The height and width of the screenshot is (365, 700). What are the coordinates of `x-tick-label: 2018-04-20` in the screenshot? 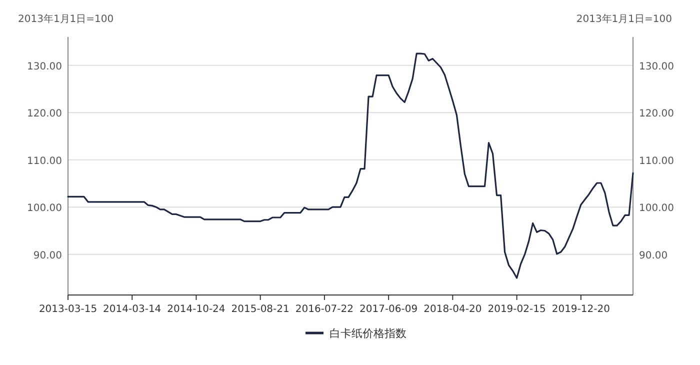 It's located at (453, 309).